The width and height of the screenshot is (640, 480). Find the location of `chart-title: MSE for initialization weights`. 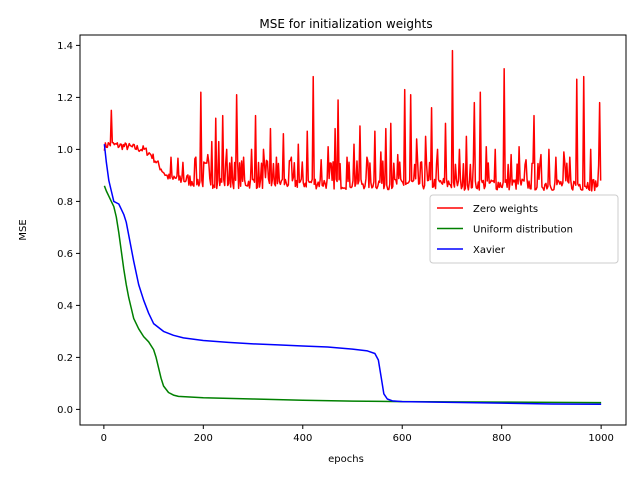

chart-title: MSE for initialization weights is located at coordinates (345, 24).